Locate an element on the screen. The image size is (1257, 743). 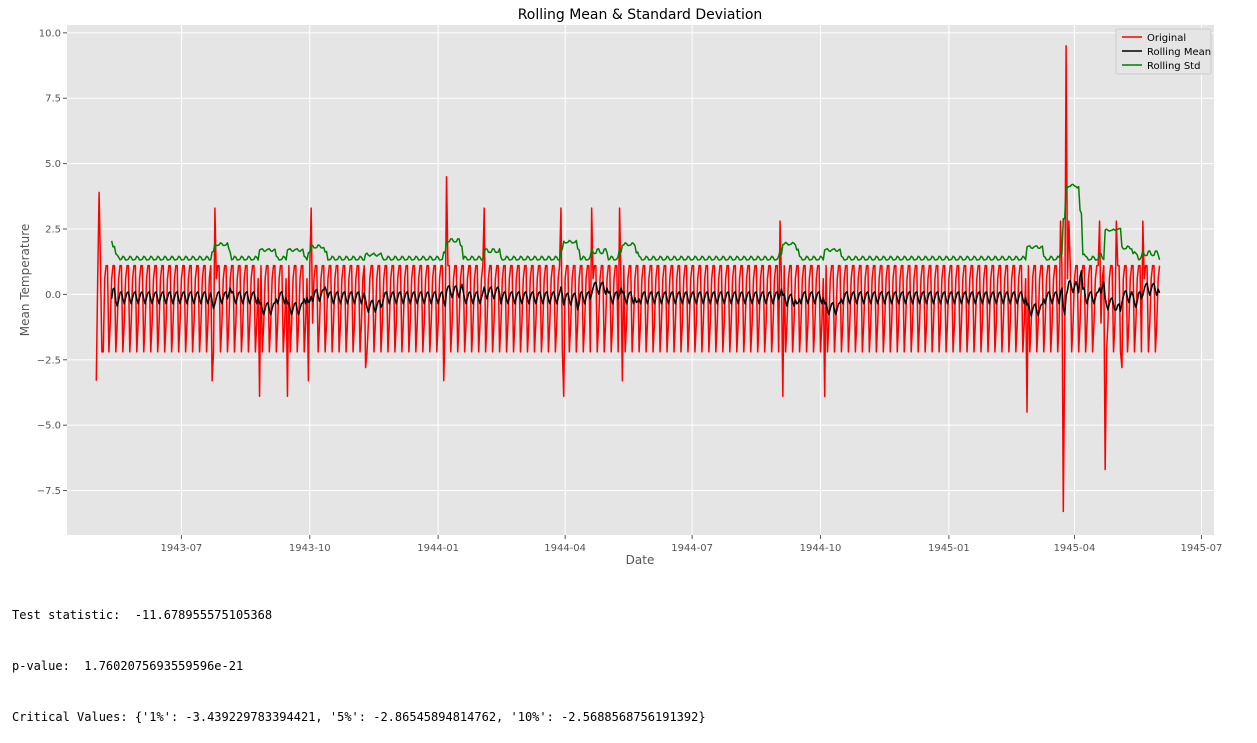
y-tick-label: −2.5 is located at coordinates (49, 360).